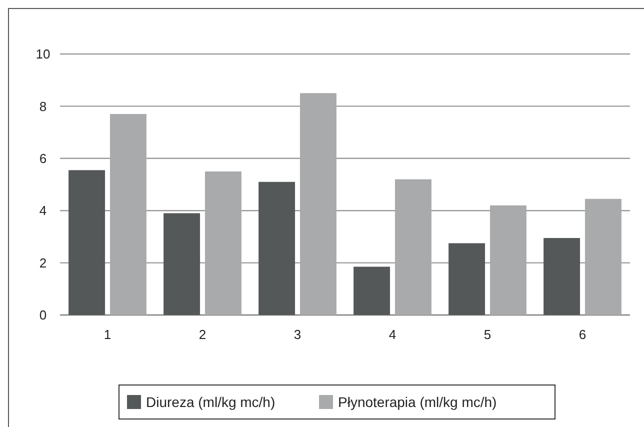  Describe the element at coordinates (211, 402) in the screenshot. I see `legend-label: Diureza (ml/kg mc/h)` at that location.